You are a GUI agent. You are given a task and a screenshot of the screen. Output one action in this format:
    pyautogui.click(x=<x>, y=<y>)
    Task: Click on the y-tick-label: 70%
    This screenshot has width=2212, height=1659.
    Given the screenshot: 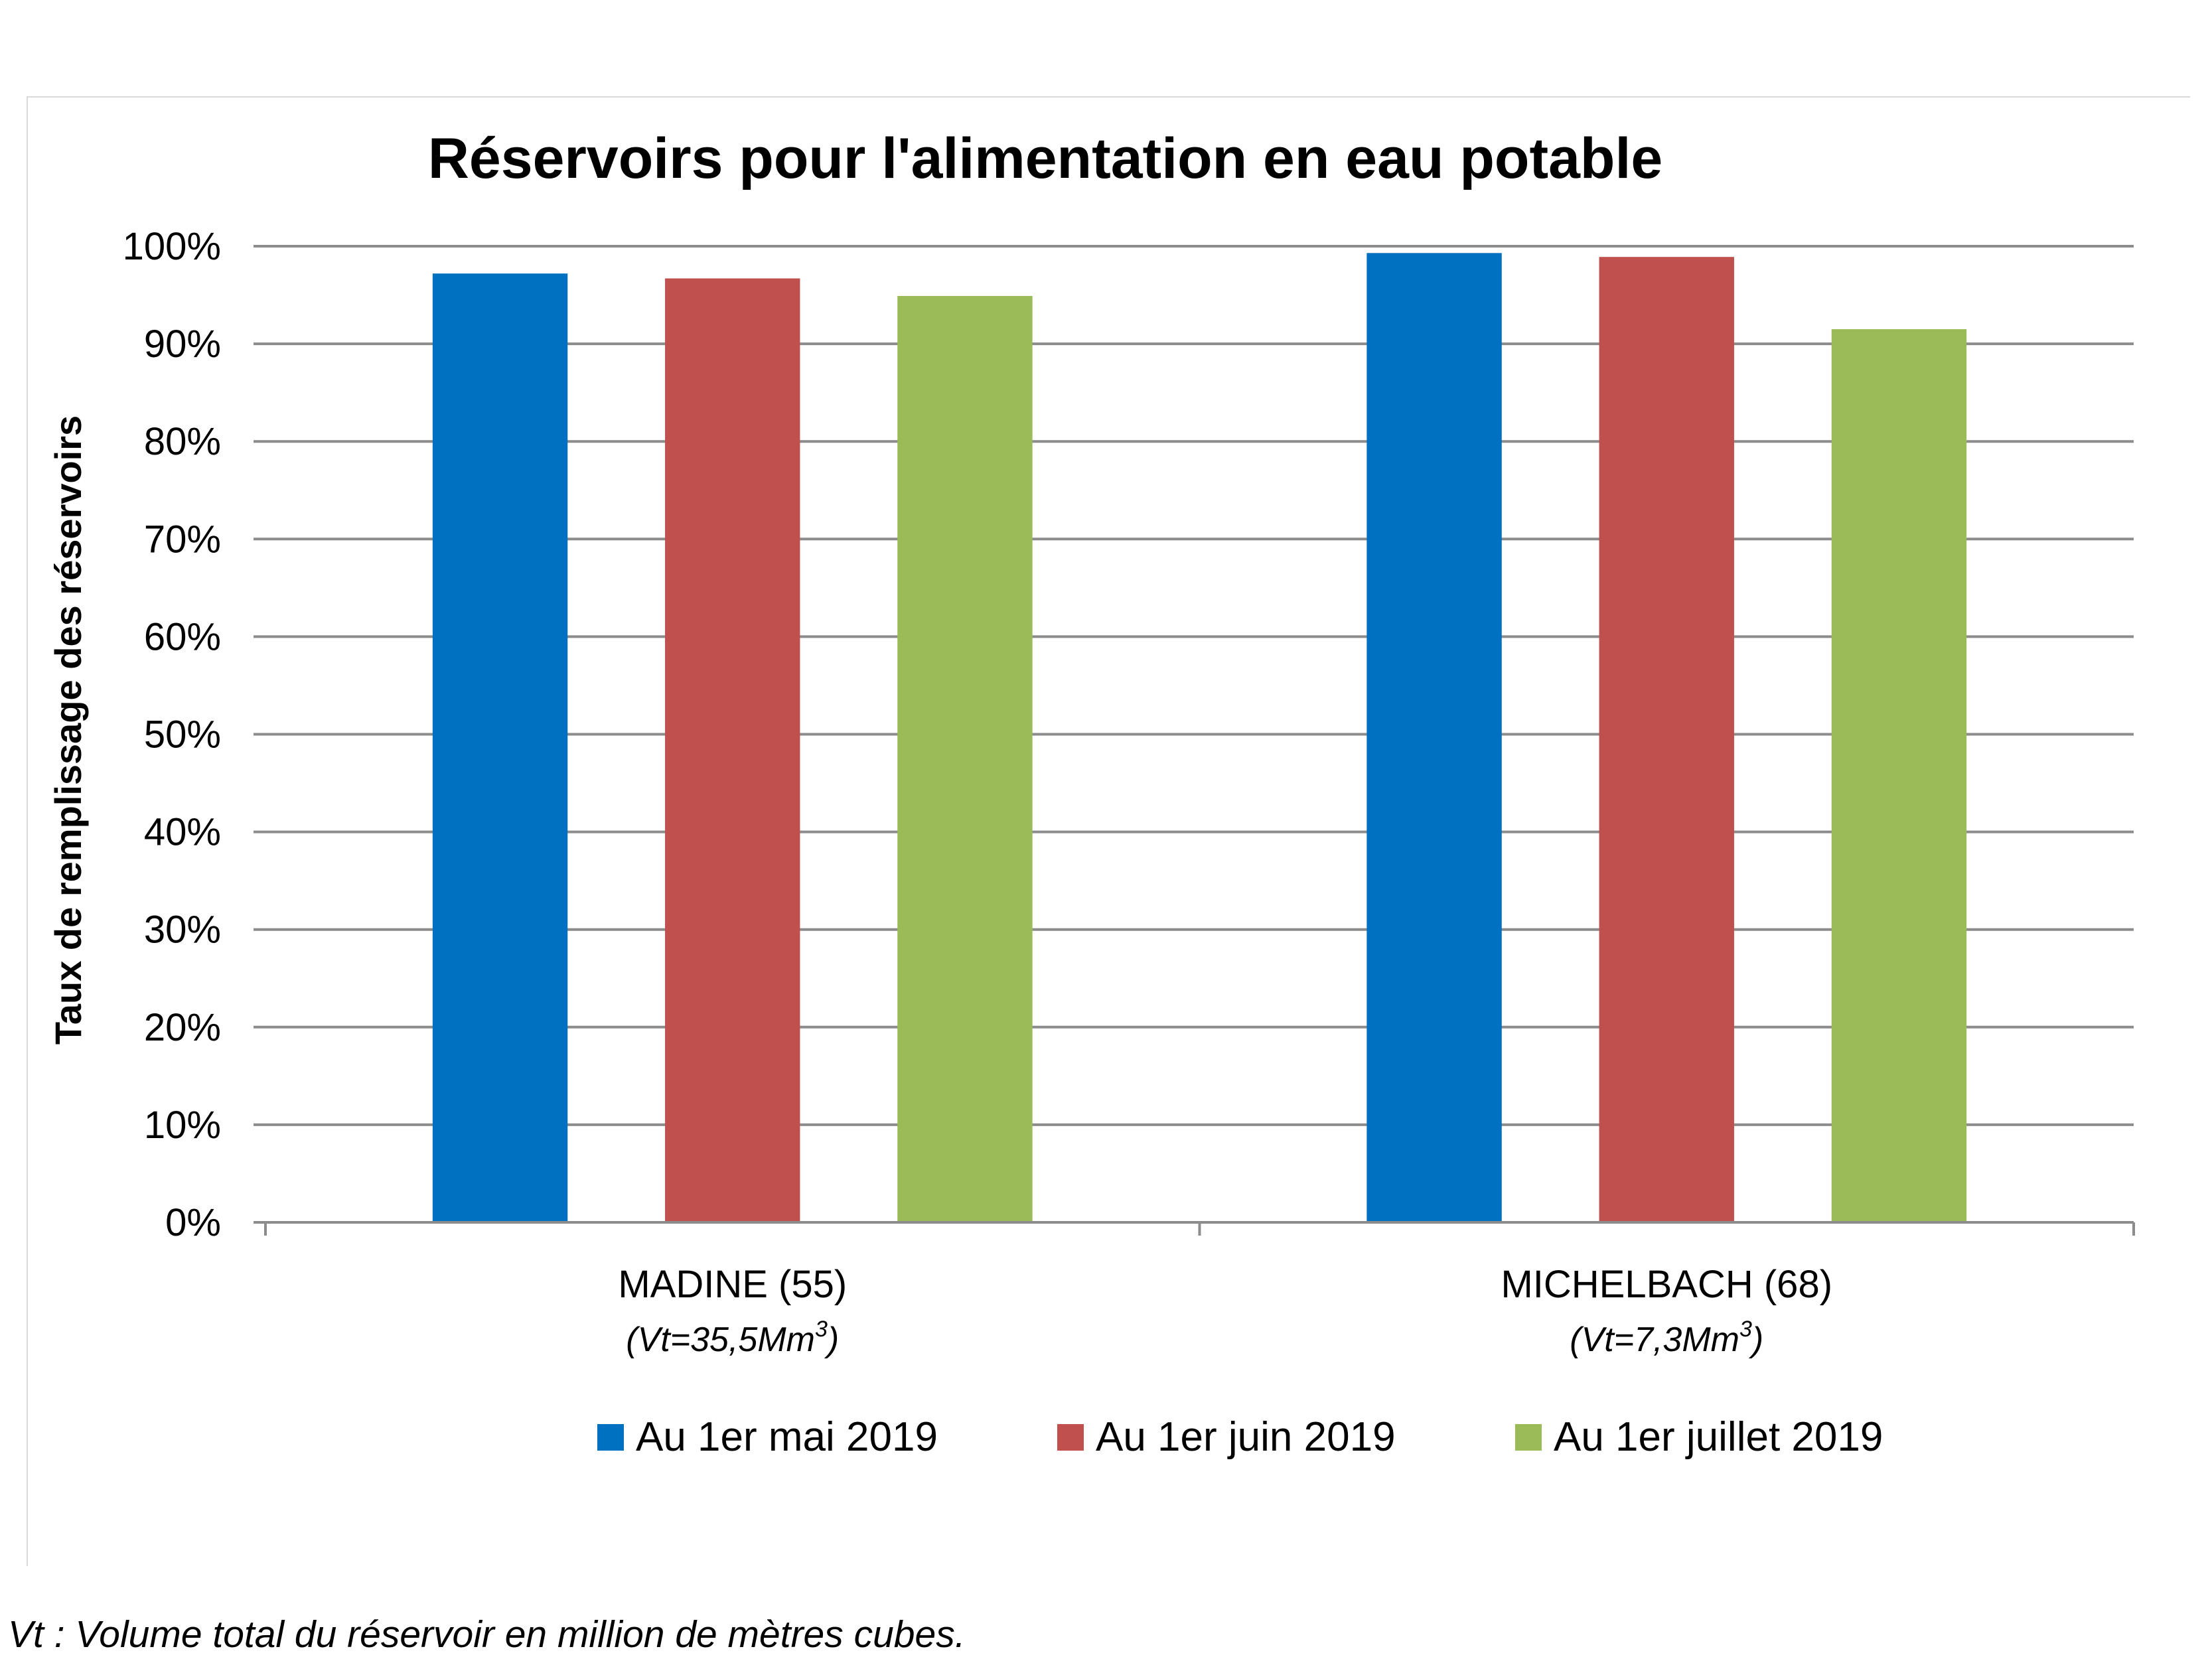 What is the action you would take?
    pyautogui.click(x=183, y=539)
    